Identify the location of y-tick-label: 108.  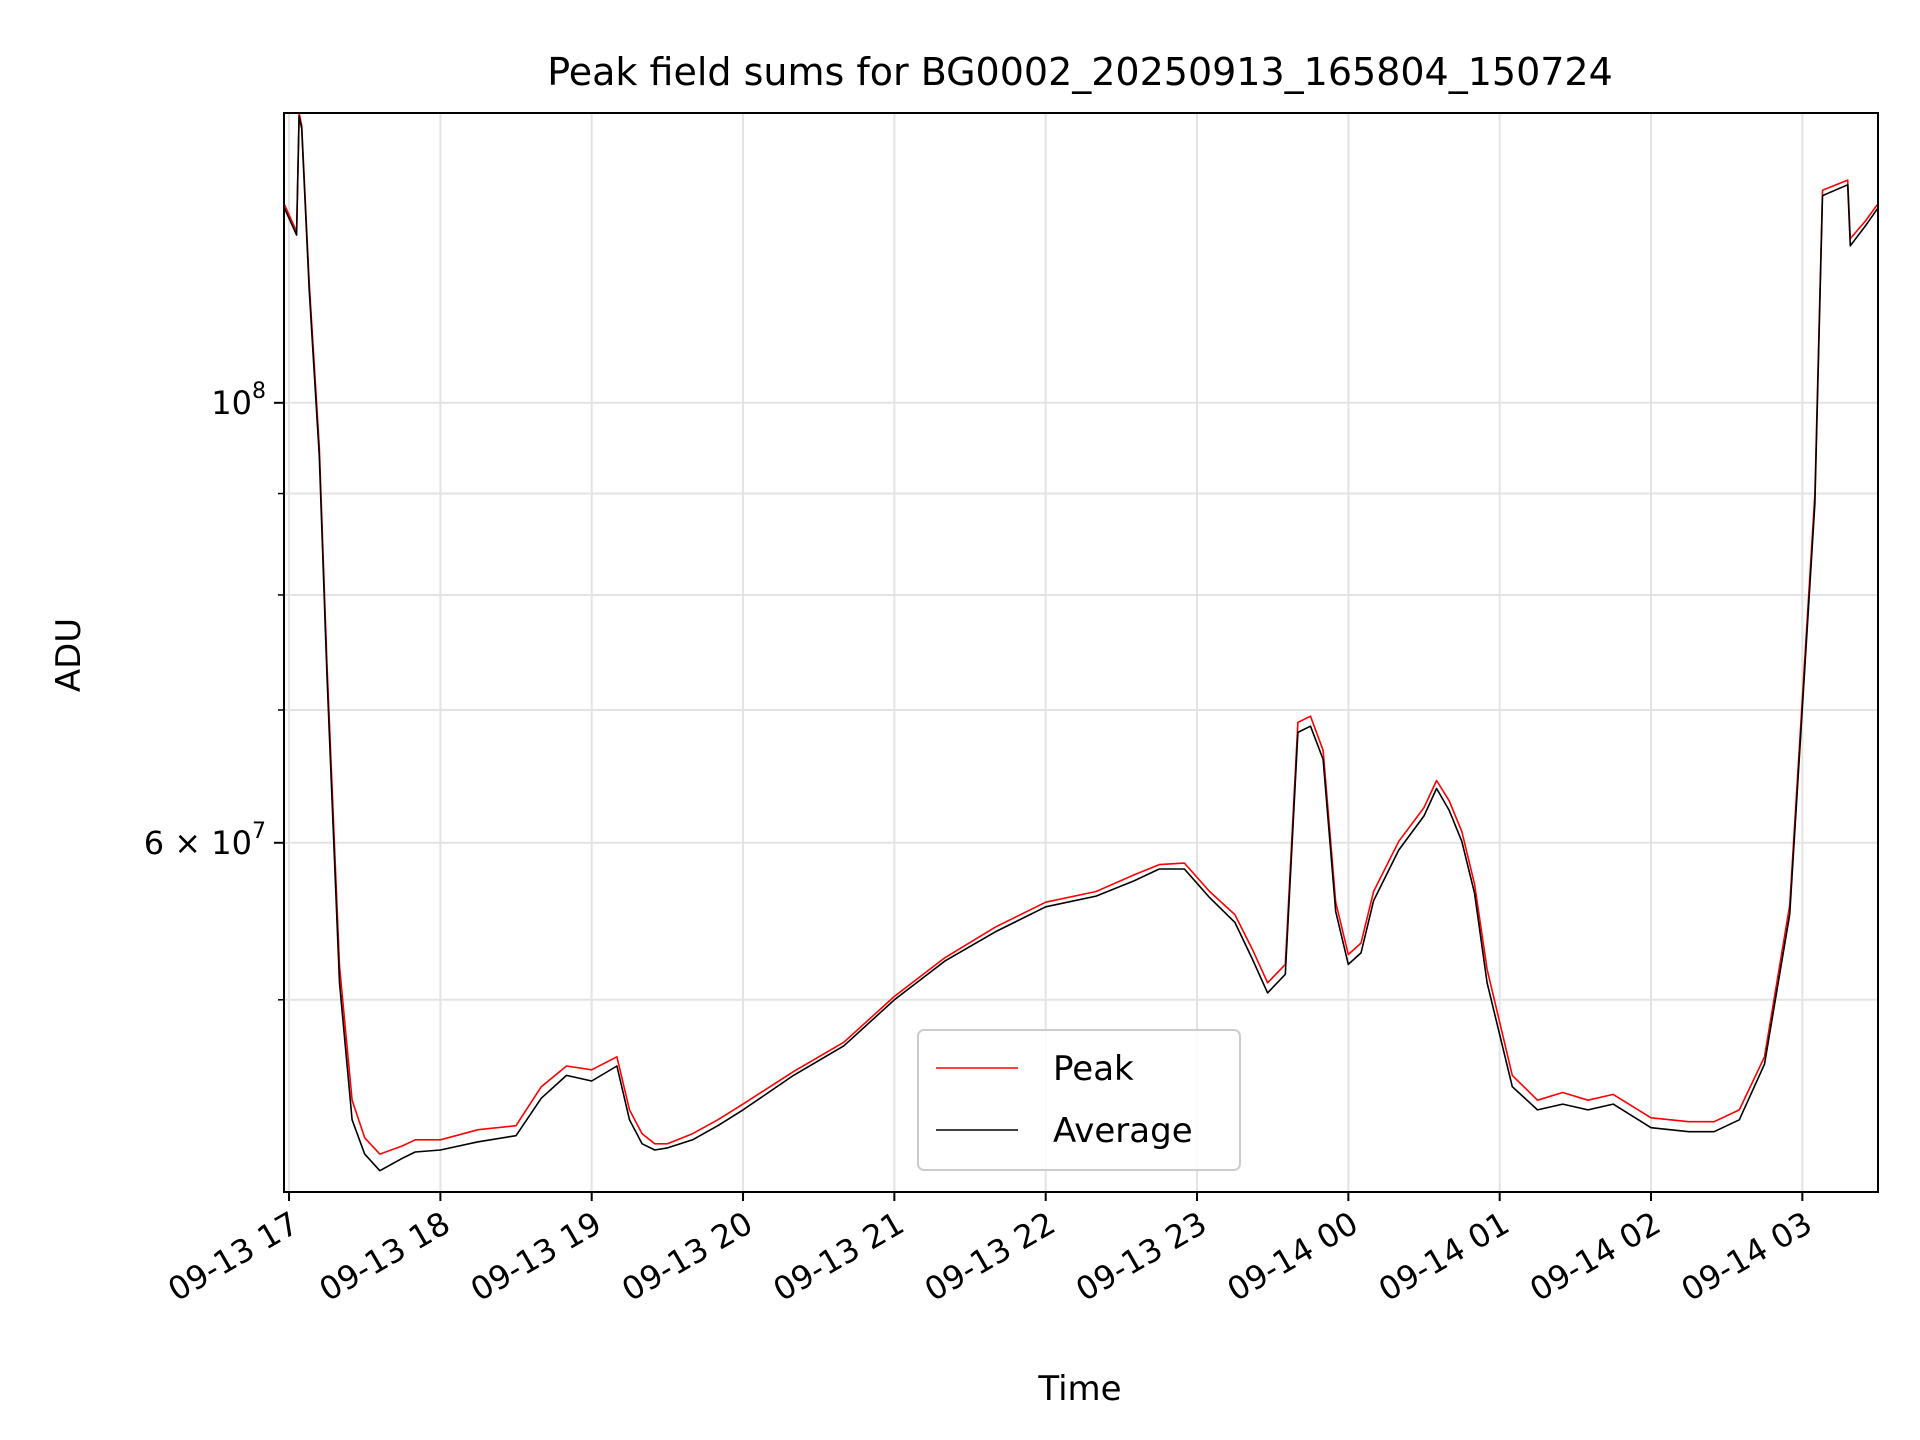
(238, 400).